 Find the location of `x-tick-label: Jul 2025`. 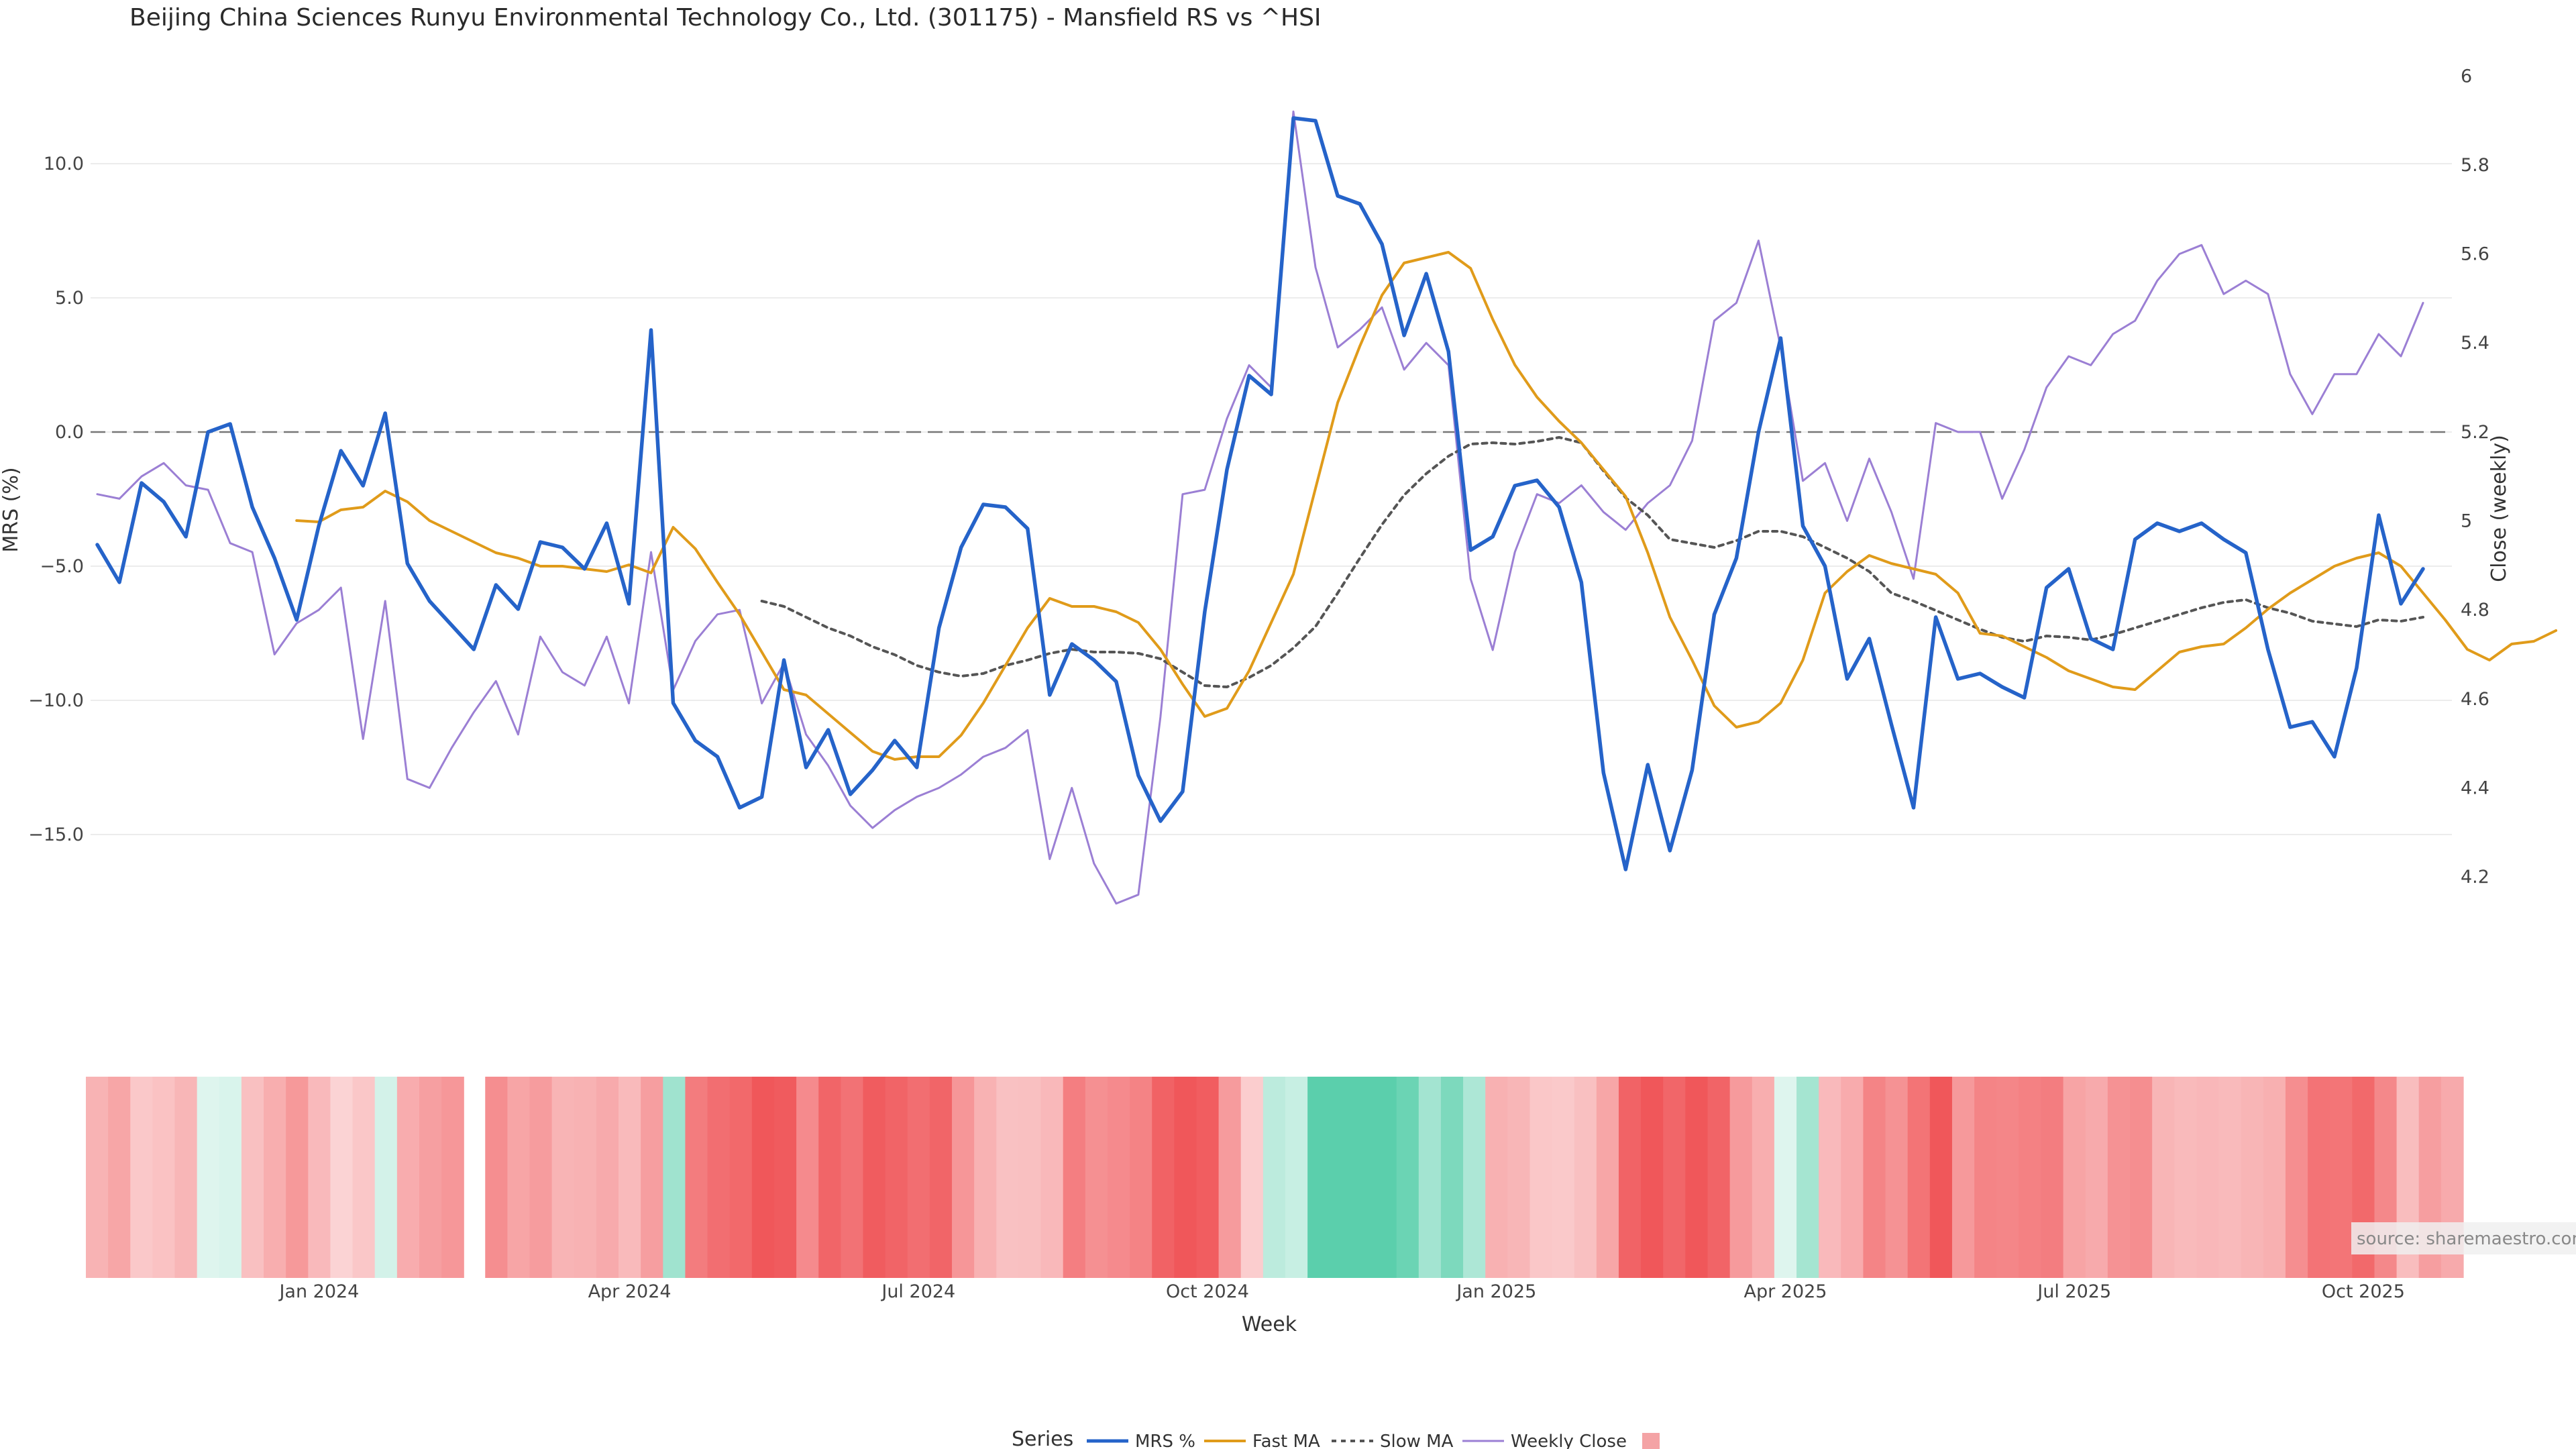

x-tick-label: Jul 2025 is located at coordinates (2073, 1291).